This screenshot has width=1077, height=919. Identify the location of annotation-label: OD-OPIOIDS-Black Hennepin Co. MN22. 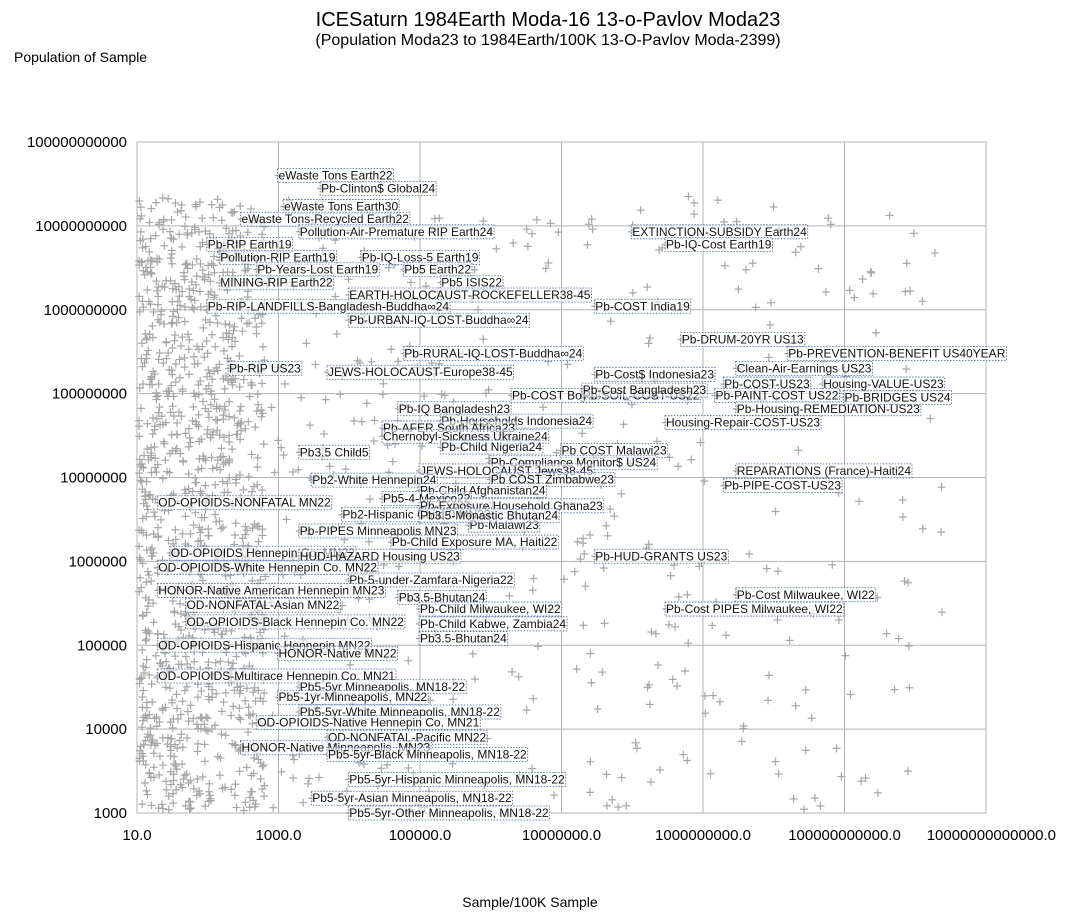
(295, 622).